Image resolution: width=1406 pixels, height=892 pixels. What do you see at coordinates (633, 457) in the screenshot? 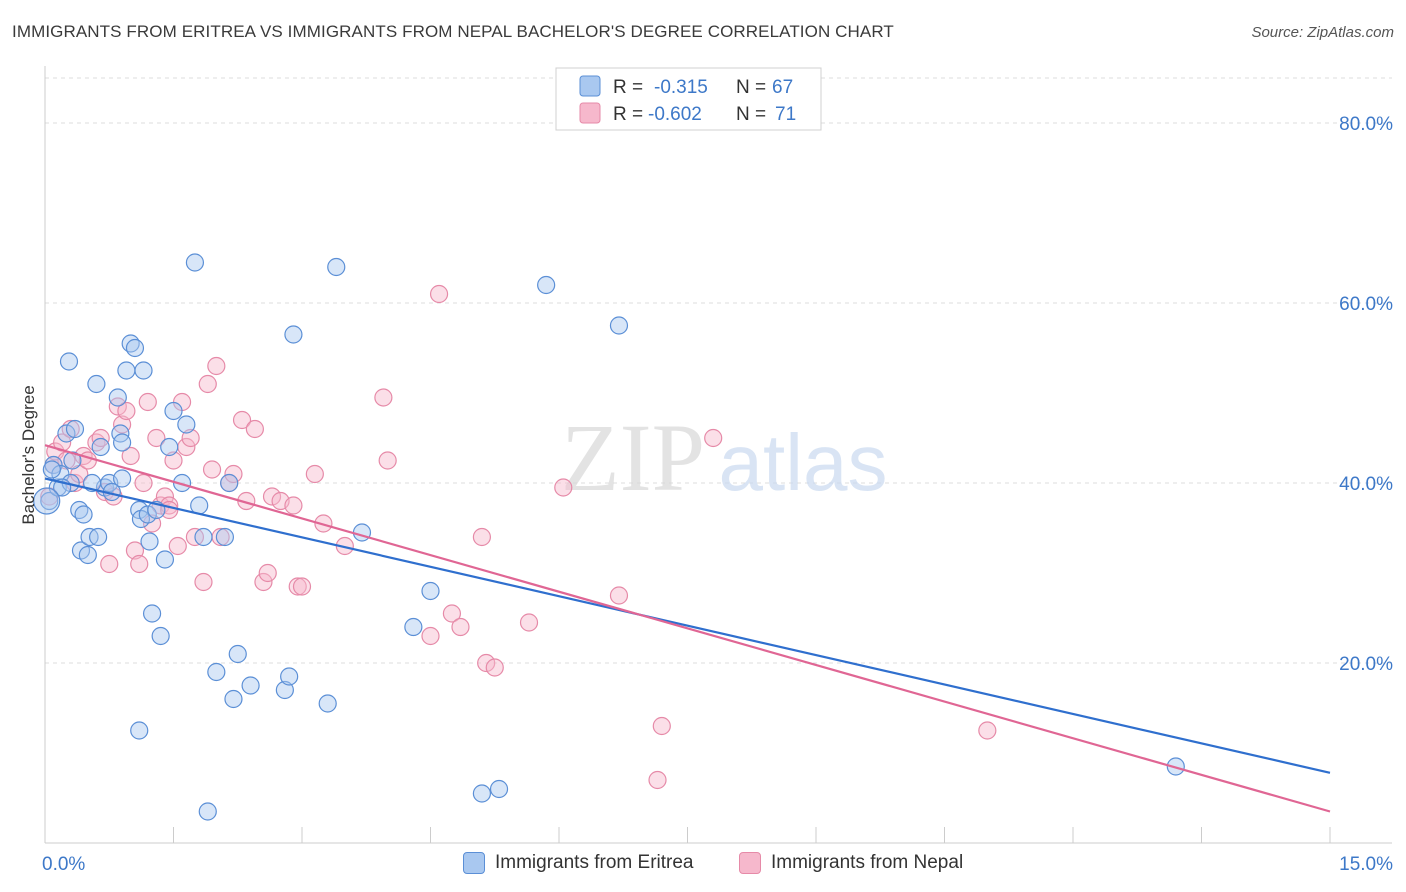
I see `watermark-zip: ZIP` at bounding box center [633, 457].